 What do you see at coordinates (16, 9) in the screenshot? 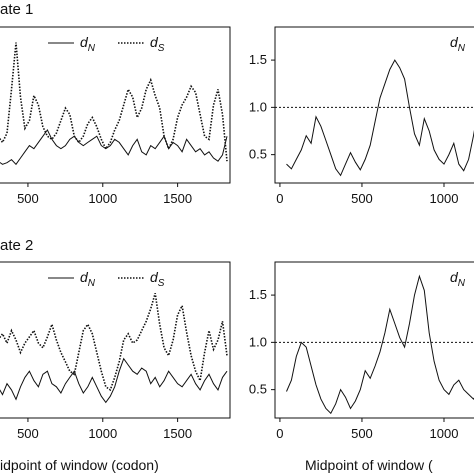
I see `row-title-1: ate 1` at bounding box center [16, 9].